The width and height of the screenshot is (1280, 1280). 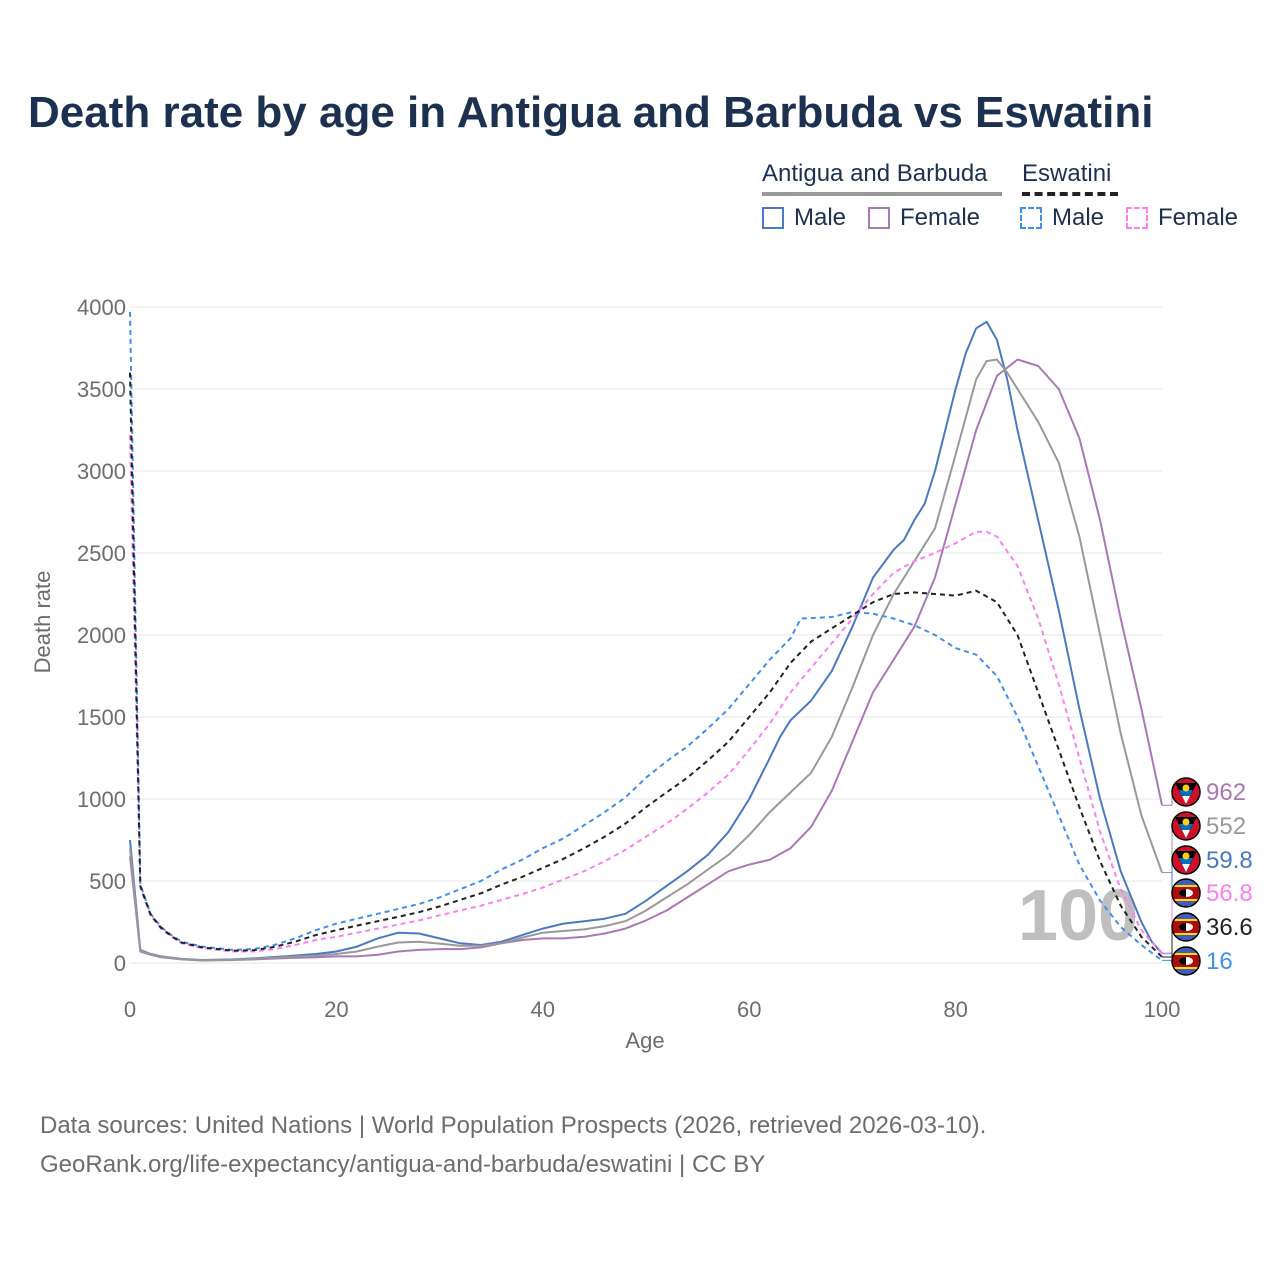 What do you see at coordinates (101, 799) in the screenshot?
I see `y-tick-label: 1000` at bounding box center [101, 799].